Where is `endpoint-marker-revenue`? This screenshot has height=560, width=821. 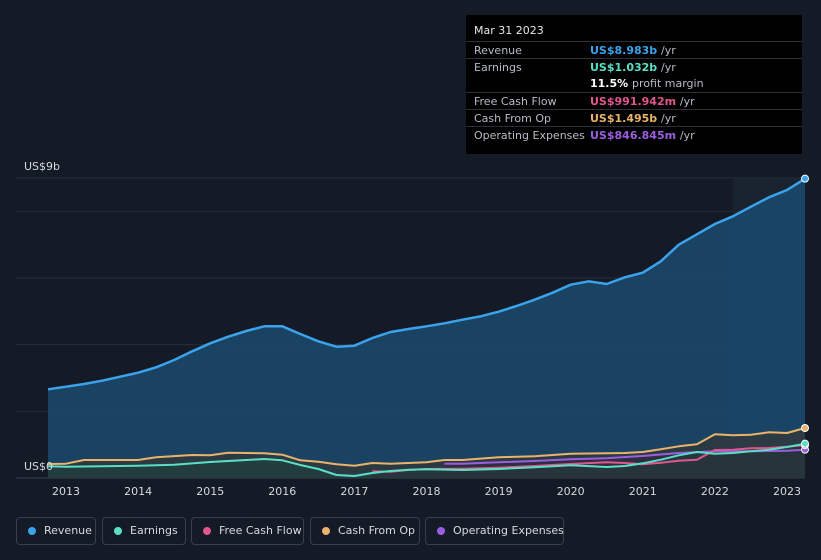 endpoint-marker-revenue is located at coordinates (805, 178).